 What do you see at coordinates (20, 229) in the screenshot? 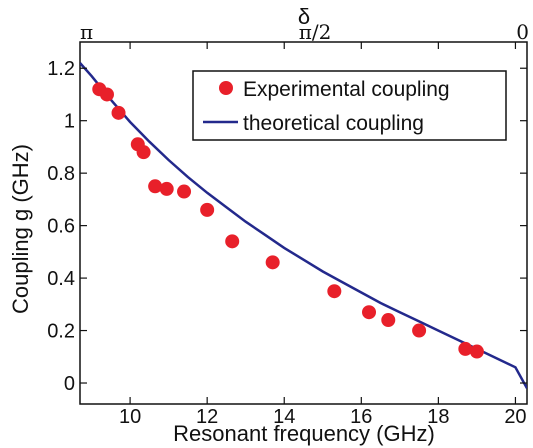
I see `y-axis-title: Coupling g (GHz)` at bounding box center [20, 229].